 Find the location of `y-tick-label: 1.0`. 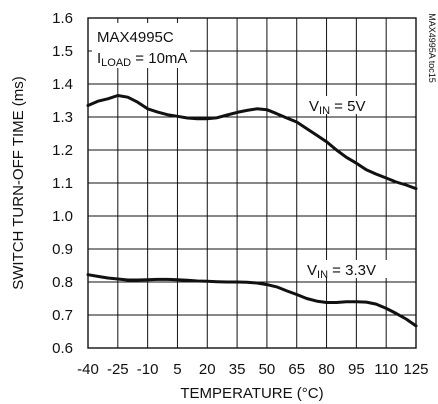

y-tick-label: 1.0 is located at coordinates (62, 216).